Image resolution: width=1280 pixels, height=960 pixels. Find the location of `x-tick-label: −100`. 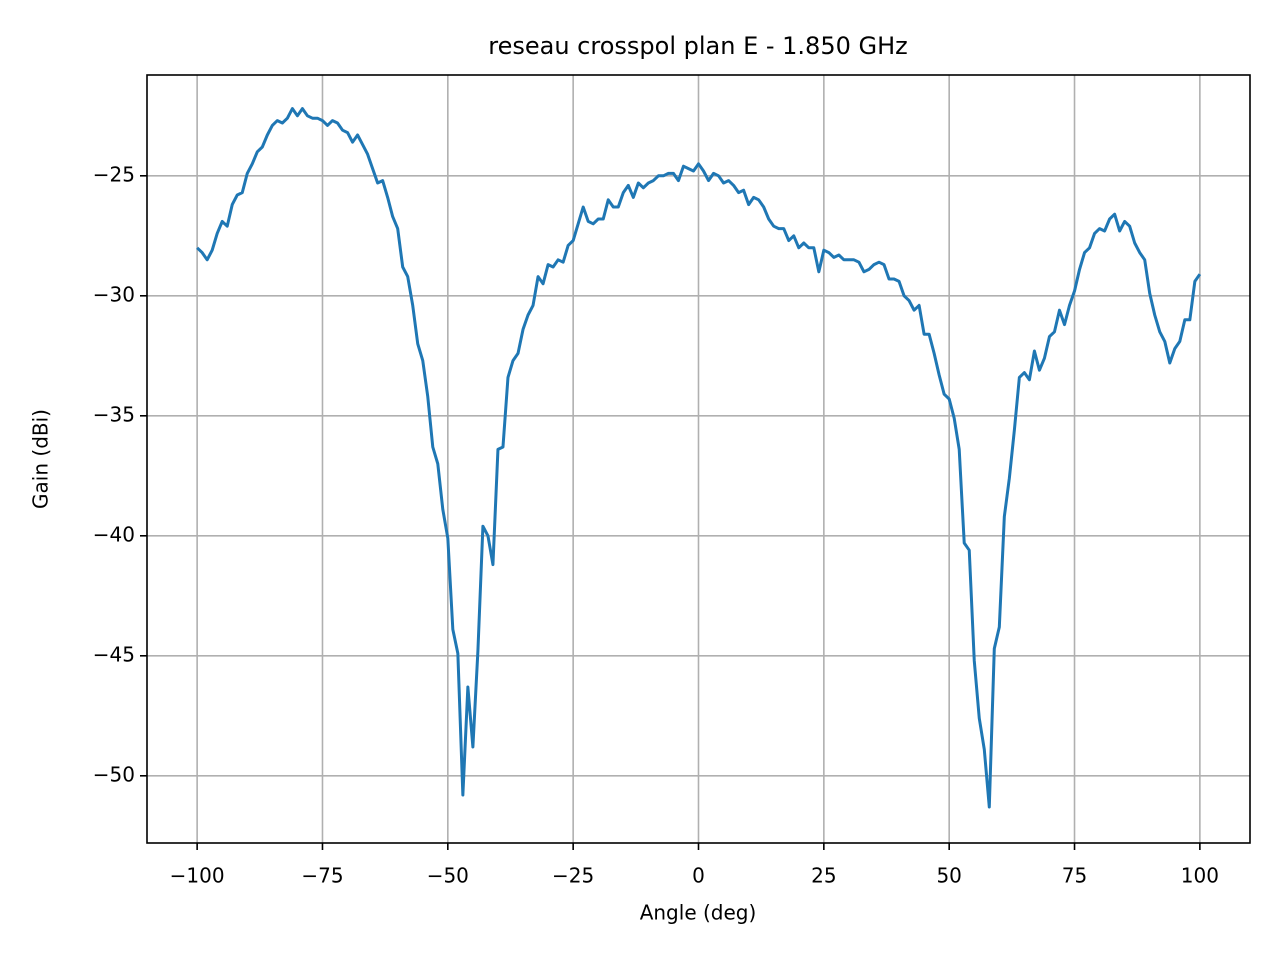

x-tick-label: −100 is located at coordinates (197, 876).